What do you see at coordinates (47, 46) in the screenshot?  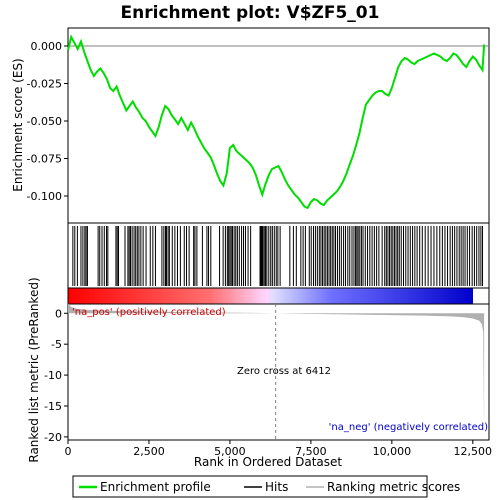 I see `es-tick-label: 0.000` at bounding box center [47, 46].